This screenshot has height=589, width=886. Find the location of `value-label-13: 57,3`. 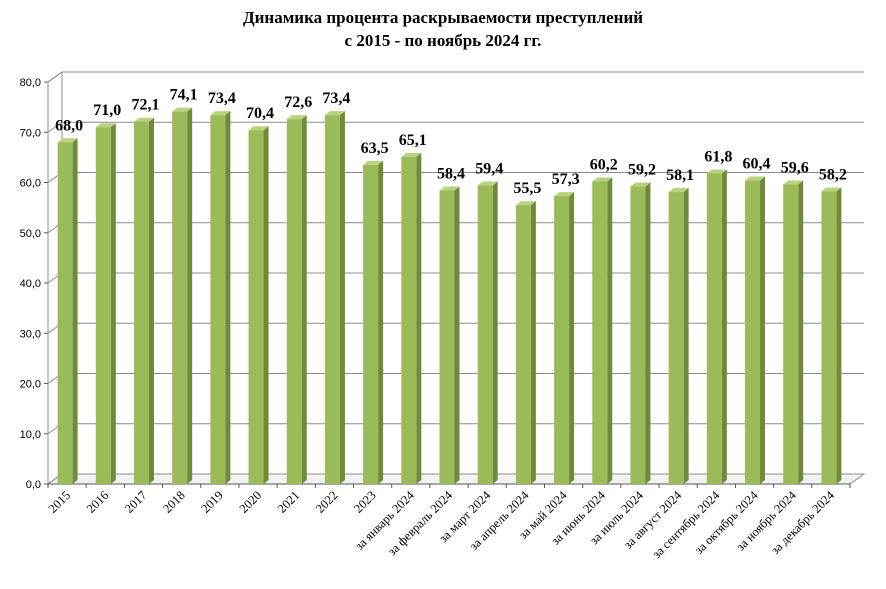

value-label-13: 57,3 is located at coordinates (566, 179).